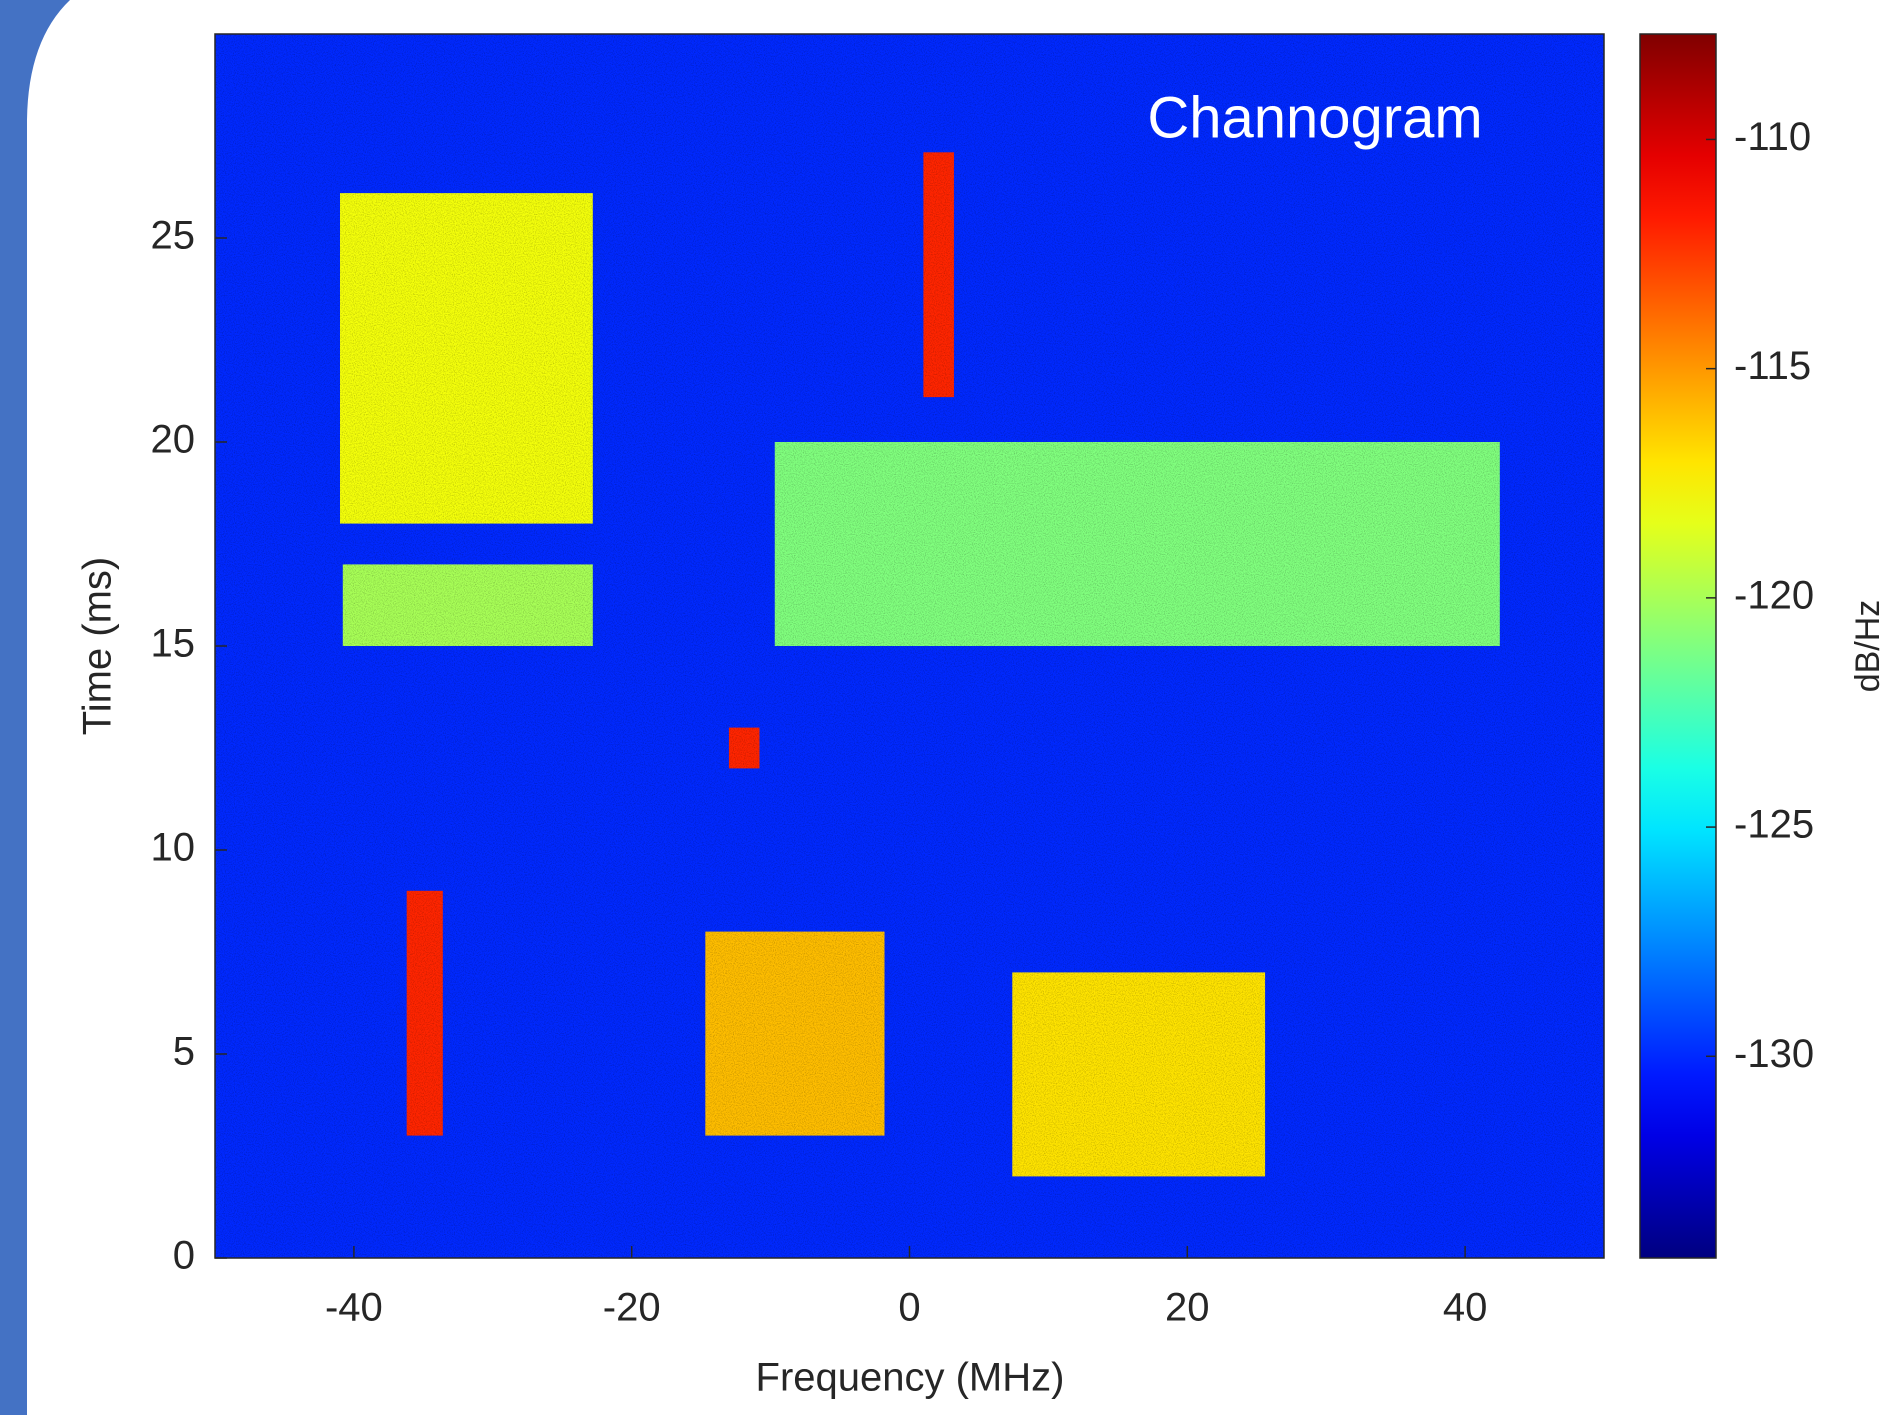 This screenshot has height=1415, width=1897. I want to click on x-tick-label: -20, so click(632, 1308).